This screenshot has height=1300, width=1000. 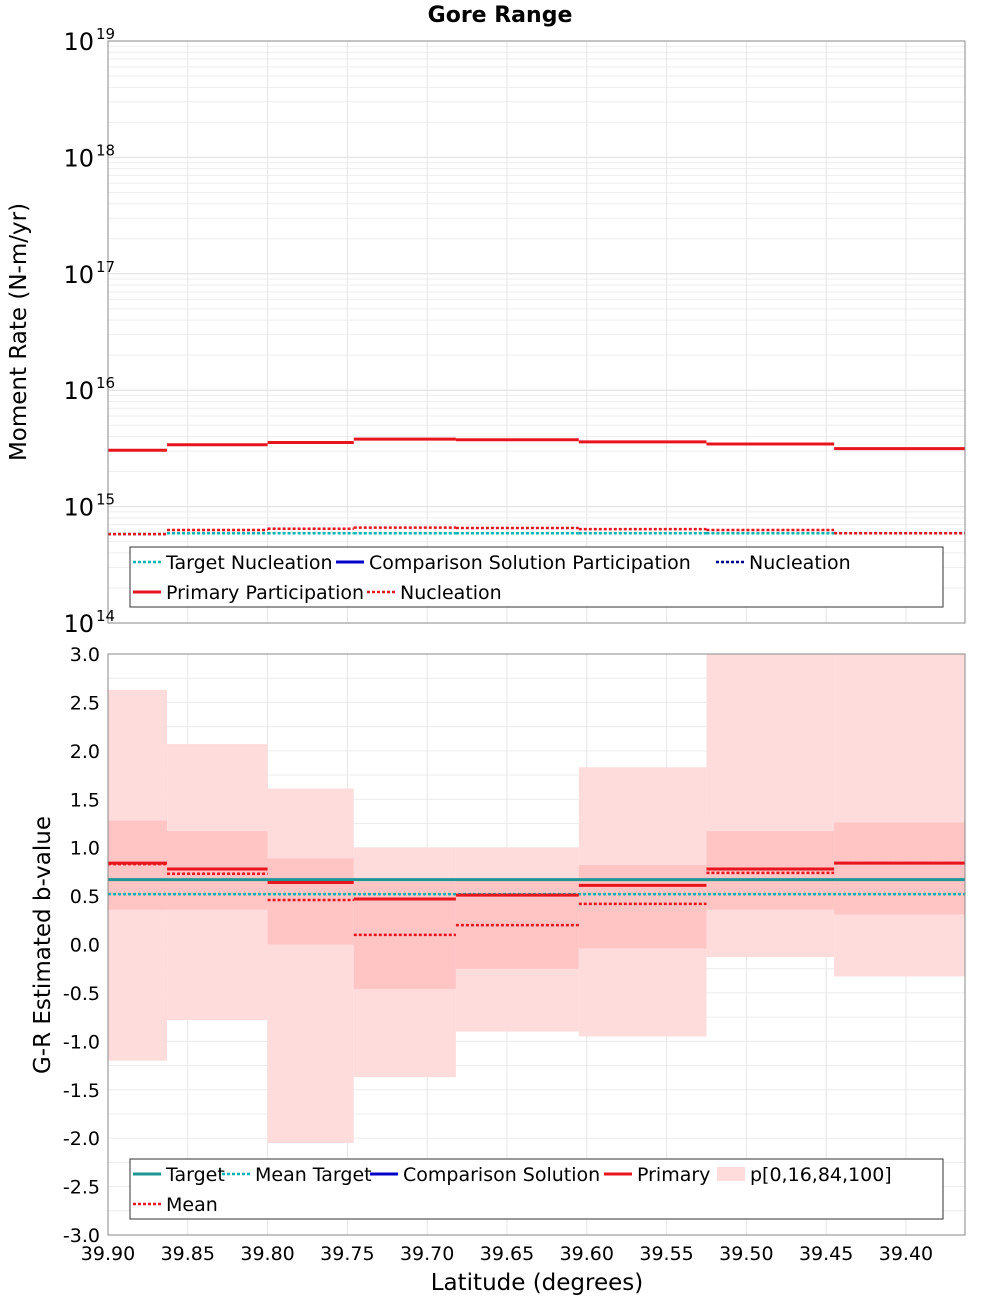 I want to click on top-y-tick-exponent: 18, so click(x=105, y=150).